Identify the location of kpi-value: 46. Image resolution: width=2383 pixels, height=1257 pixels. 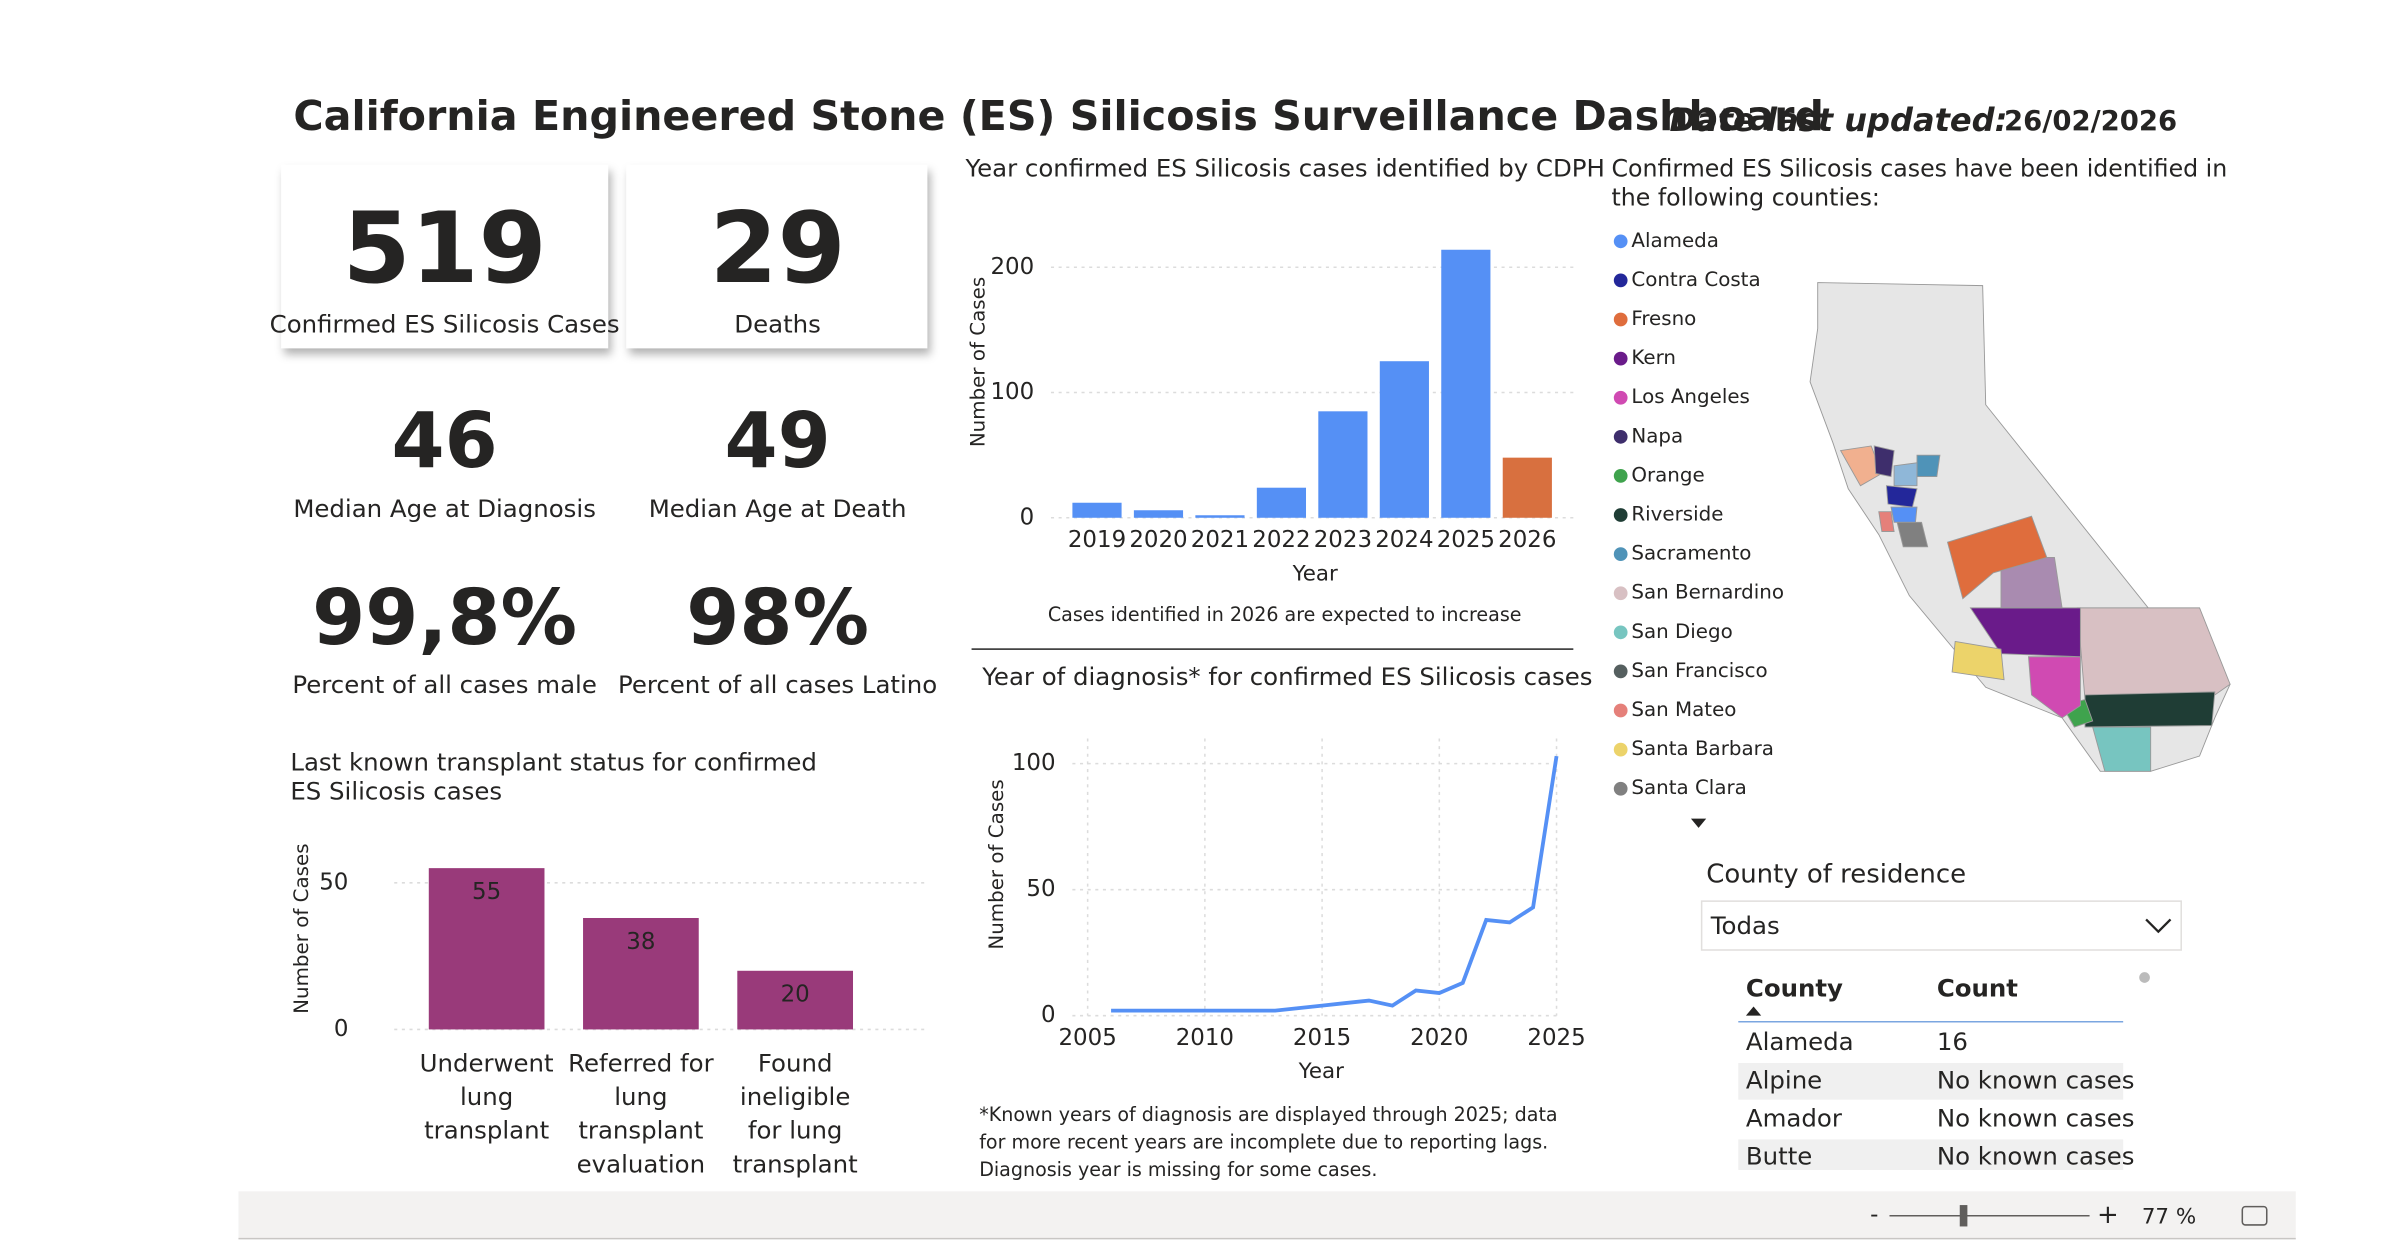
(444, 441).